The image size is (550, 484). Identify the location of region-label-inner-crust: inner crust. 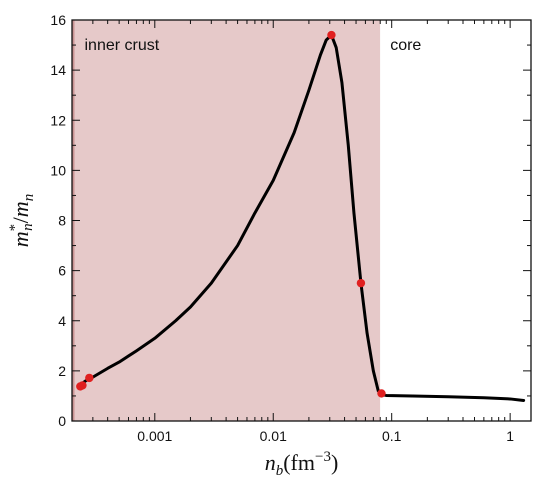
(122, 45).